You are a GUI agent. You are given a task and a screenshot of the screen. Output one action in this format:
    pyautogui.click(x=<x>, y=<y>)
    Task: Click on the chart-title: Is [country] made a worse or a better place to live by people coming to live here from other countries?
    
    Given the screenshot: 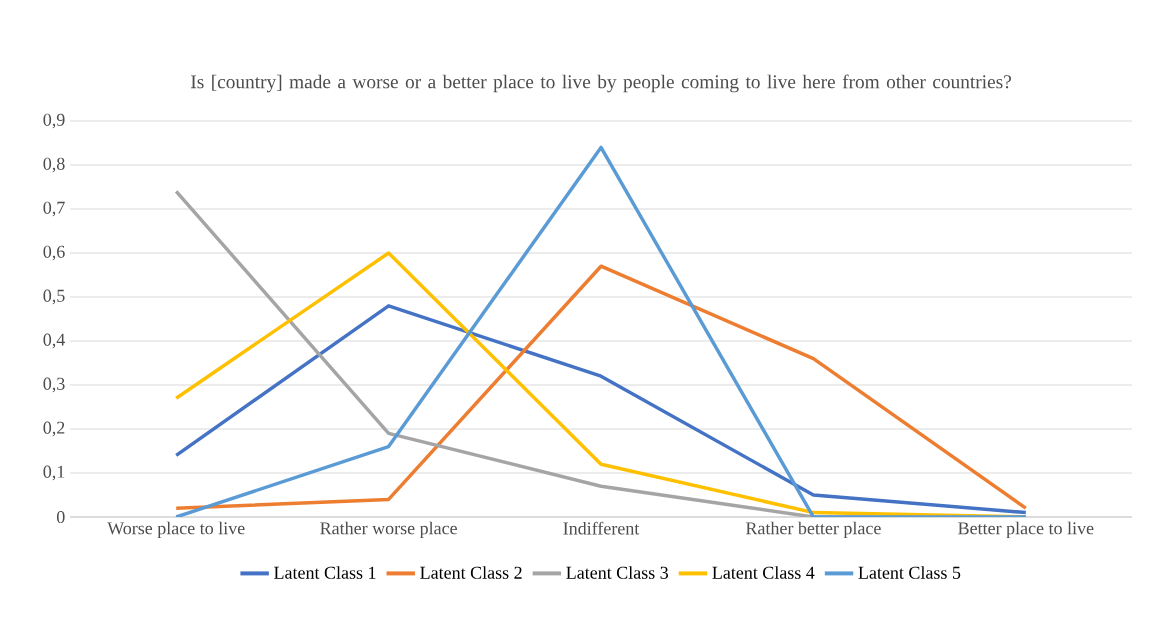 What is the action you would take?
    pyautogui.click(x=601, y=83)
    